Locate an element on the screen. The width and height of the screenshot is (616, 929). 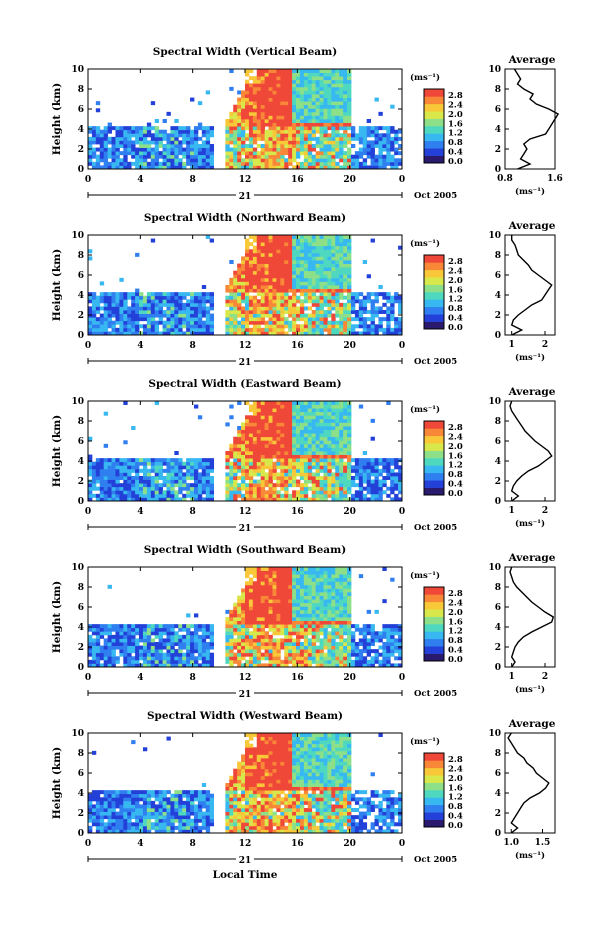
colorbar-tick-label: 0.4 is located at coordinates (455, 153).